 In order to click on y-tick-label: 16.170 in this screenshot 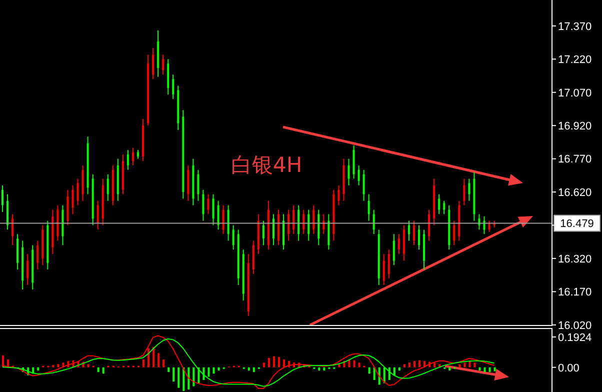, I will do `click(575, 292)`.